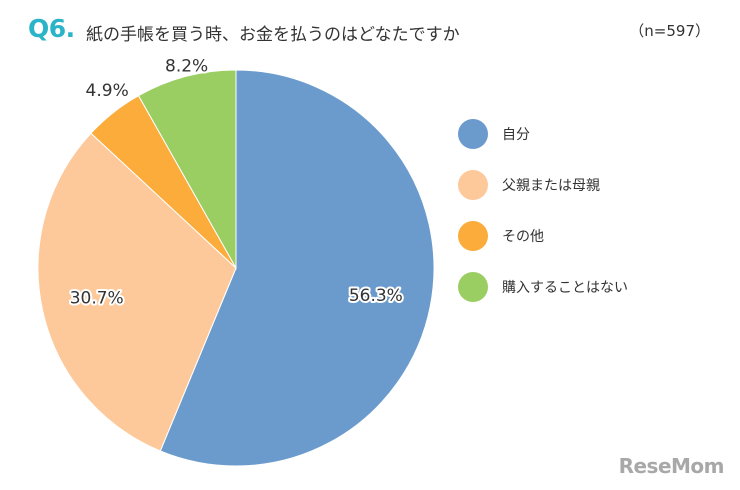 This screenshot has height=490, width=740. I want to click on question-text: 紙の手帳を買う時、お金を払うのはどなたですか, so click(273, 35).